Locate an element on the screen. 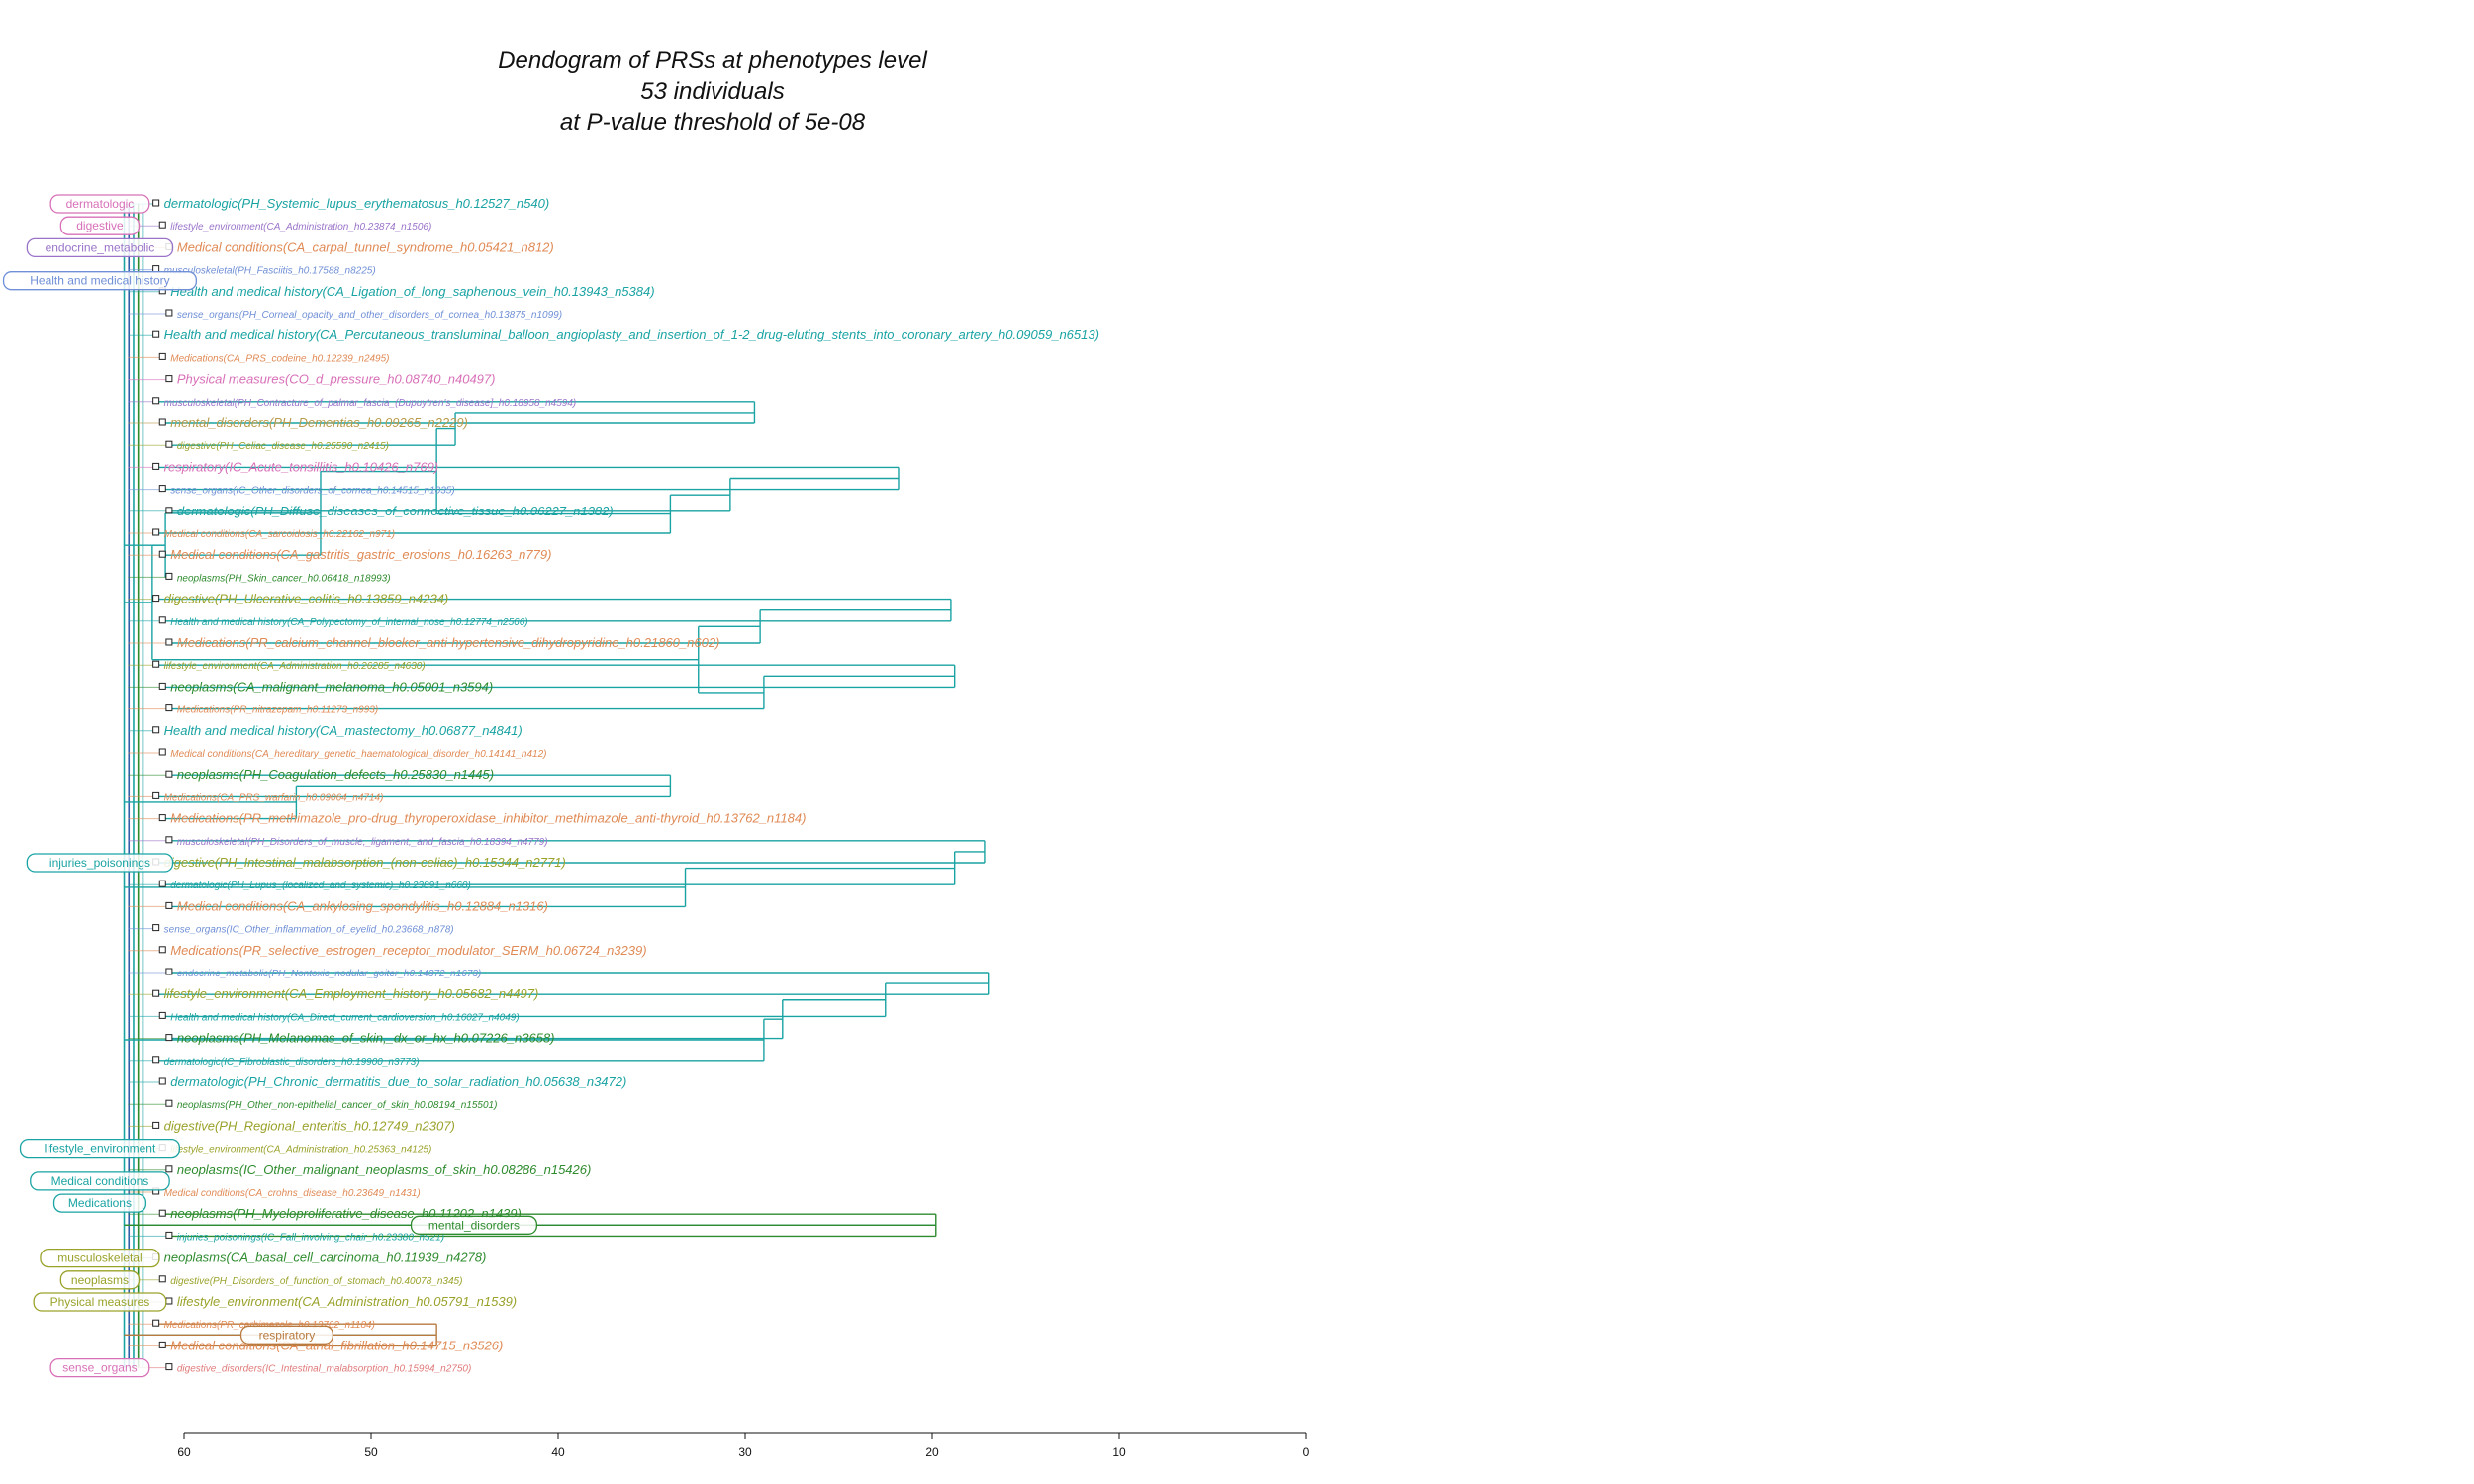 The height and width of the screenshot is (1484, 2474). x-axis-tick-label: 50 is located at coordinates (371, 1452).